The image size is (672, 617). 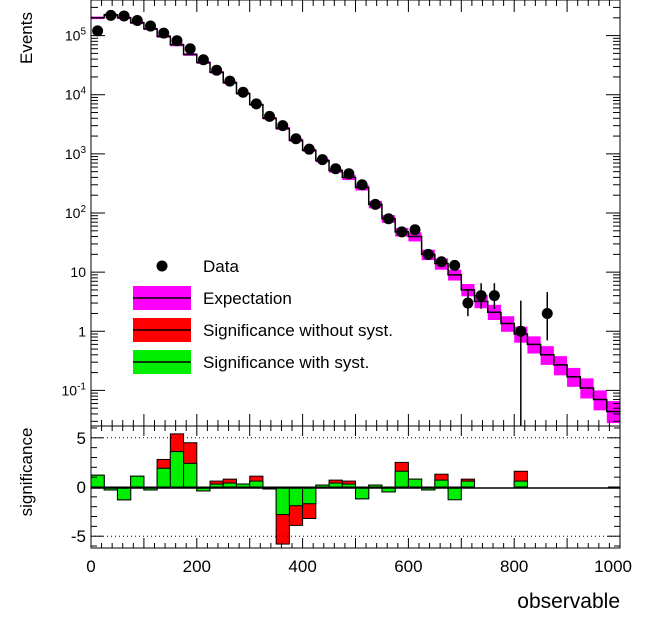 I want to click on x-tick-label: 400, so click(x=302, y=566).